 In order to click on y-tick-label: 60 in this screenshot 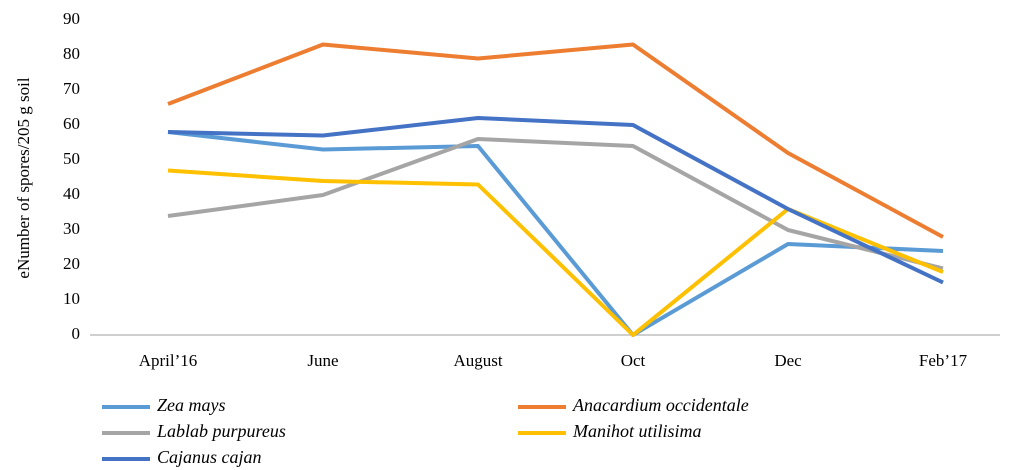, I will do `click(71, 123)`.